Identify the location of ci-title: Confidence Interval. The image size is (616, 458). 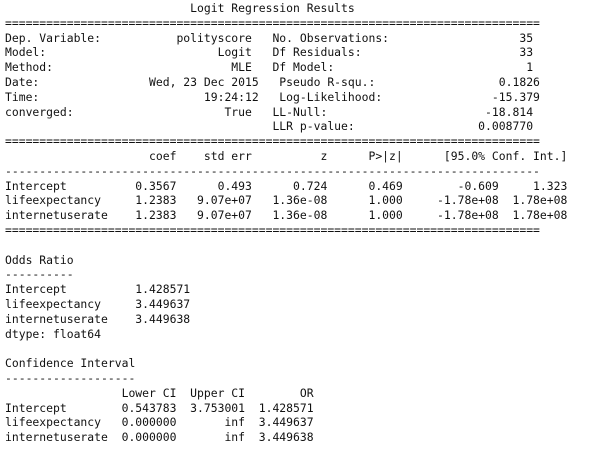
(70, 363).